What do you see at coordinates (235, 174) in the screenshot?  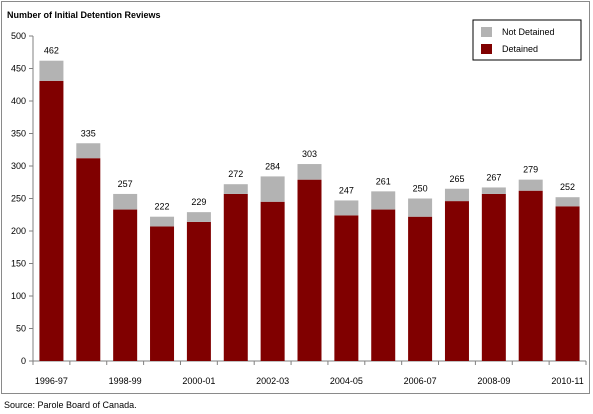 I see `total-label: 272` at bounding box center [235, 174].